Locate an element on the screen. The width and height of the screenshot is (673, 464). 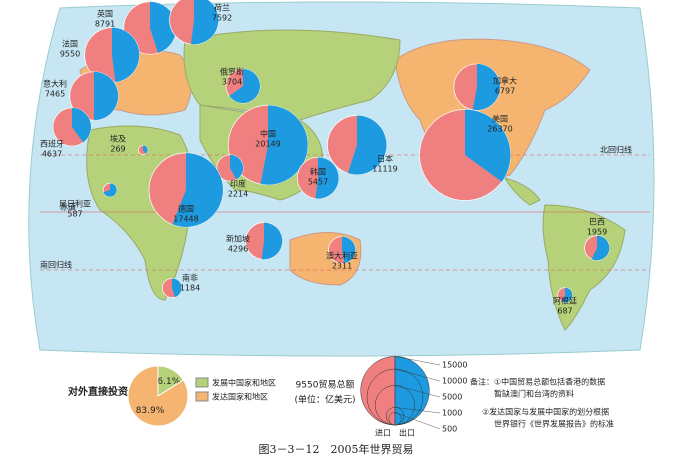
country-total: 1959 is located at coordinates (597, 232).